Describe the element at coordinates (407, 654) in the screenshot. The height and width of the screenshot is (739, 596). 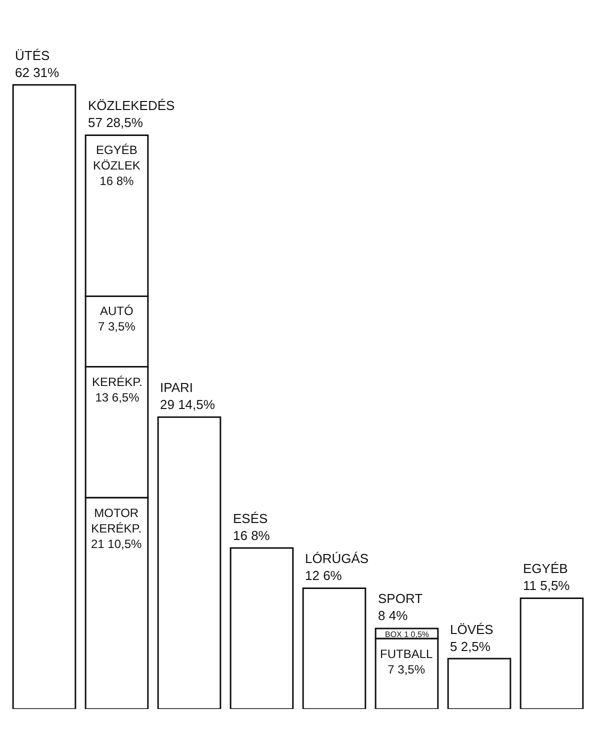
I see `series-label: FUTBALL` at that location.